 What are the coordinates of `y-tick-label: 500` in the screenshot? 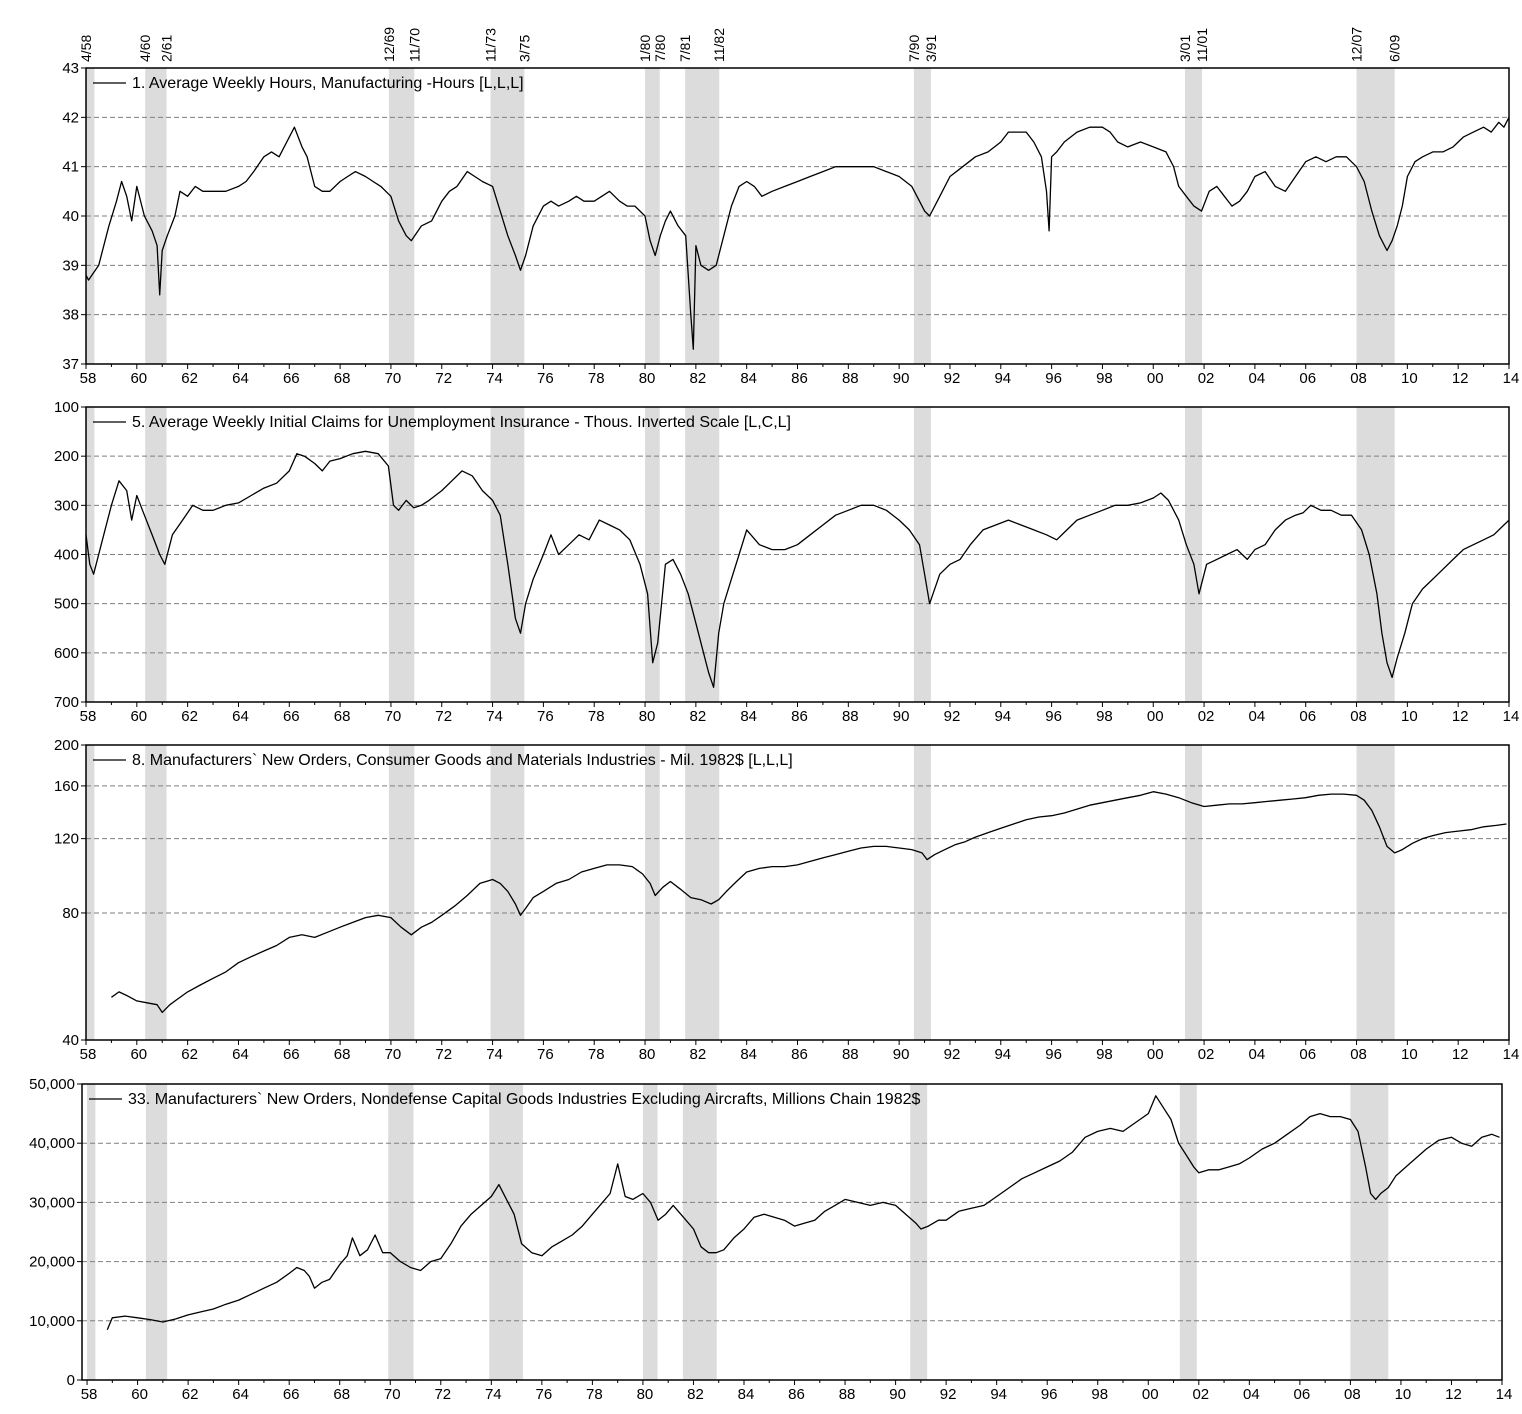 It's located at (66, 604).